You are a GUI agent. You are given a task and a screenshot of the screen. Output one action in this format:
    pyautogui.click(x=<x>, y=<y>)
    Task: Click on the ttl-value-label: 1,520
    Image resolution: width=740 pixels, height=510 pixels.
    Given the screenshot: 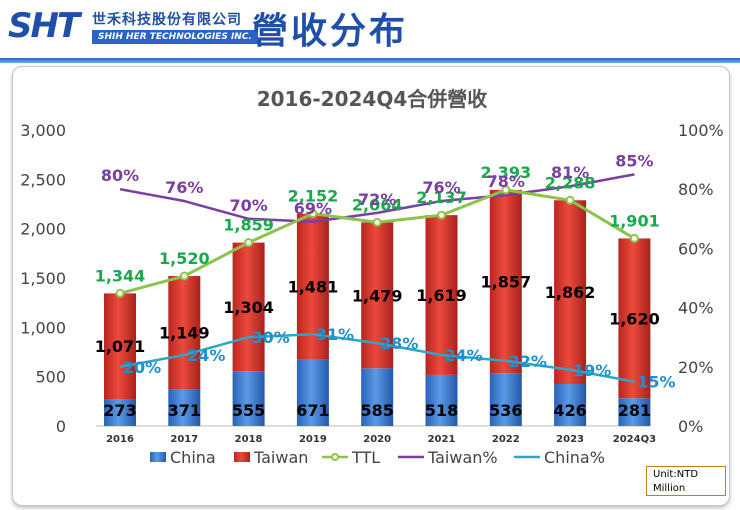 What is the action you would take?
    pyautogui.click(x=184, y=258)
    